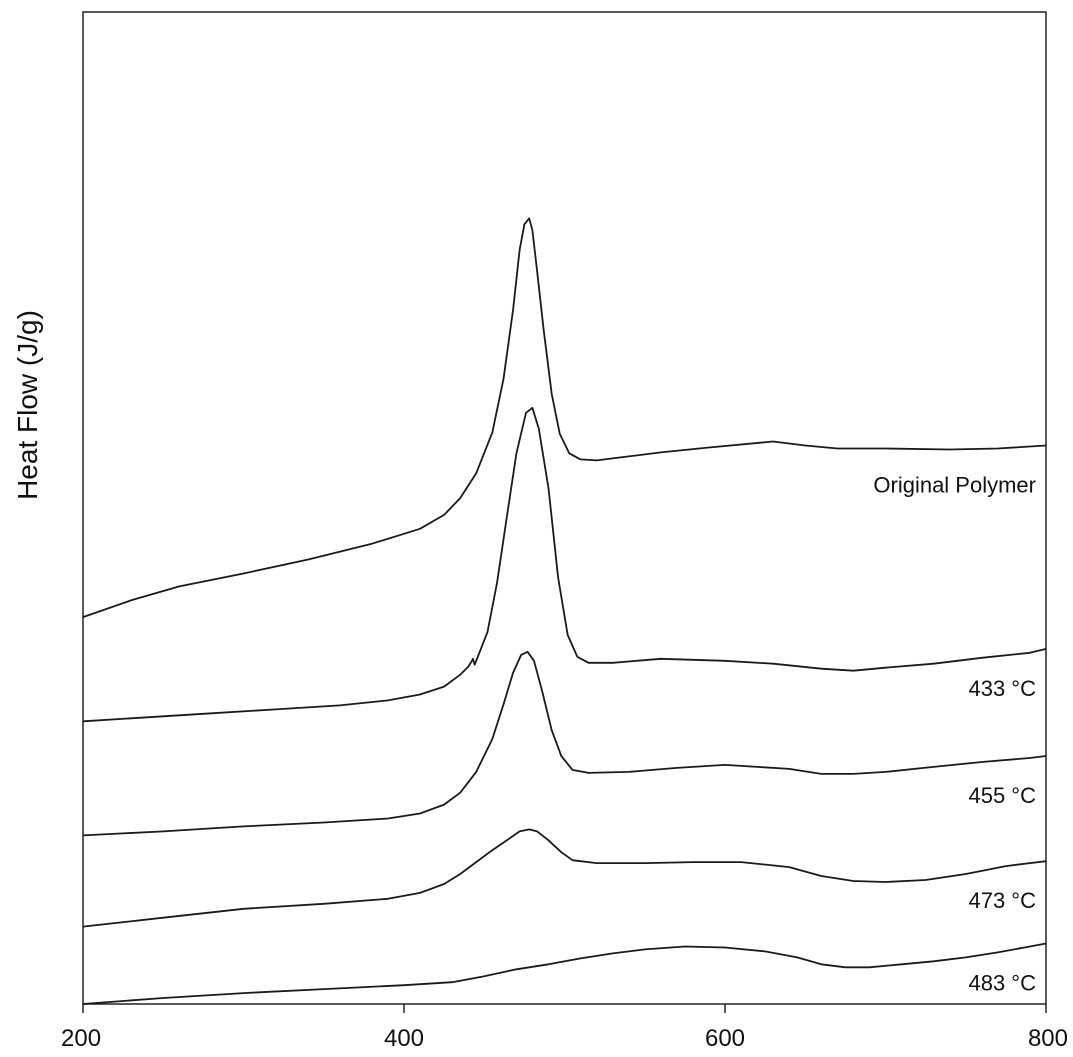  Describe the element at coordinates (1048, 1038) in the screenshot. I see `x-tick-label: 800` at that location.